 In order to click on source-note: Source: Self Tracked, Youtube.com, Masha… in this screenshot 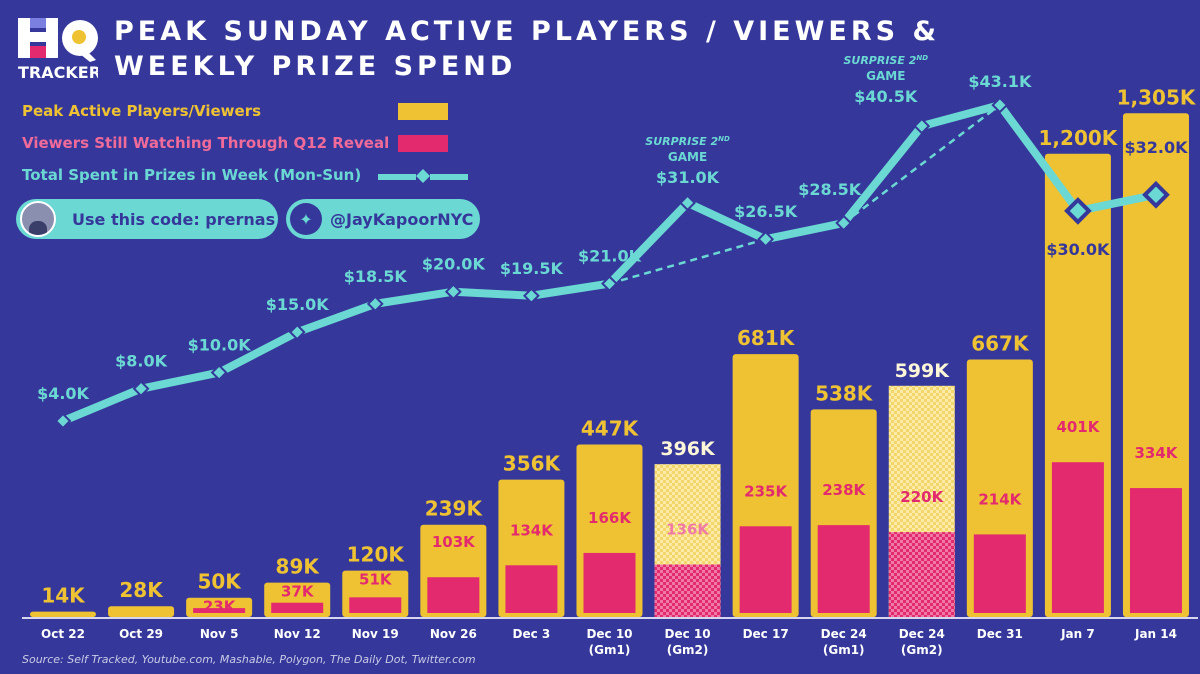, I will do `click(249, 659)`.